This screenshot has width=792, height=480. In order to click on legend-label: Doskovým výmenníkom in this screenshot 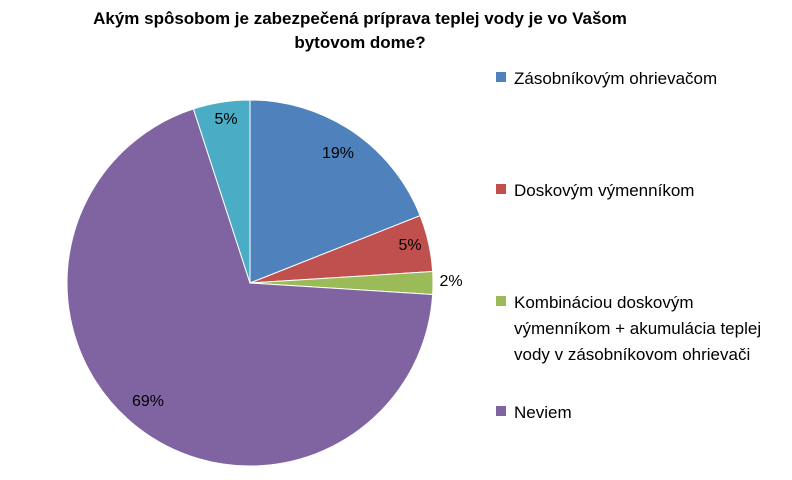, I will do `click(604, 190)`.